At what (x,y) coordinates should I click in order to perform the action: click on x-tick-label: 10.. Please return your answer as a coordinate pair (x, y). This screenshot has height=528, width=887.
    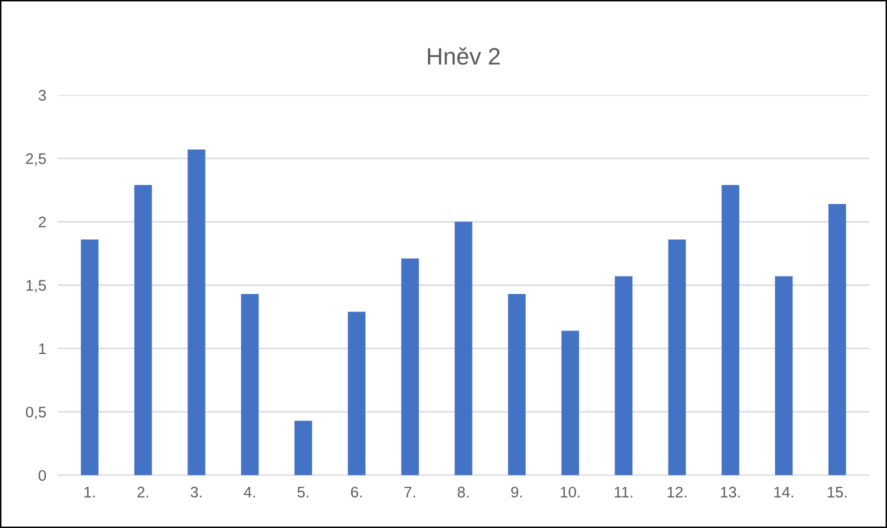
    Looking at the image, I should click on (570, 492).